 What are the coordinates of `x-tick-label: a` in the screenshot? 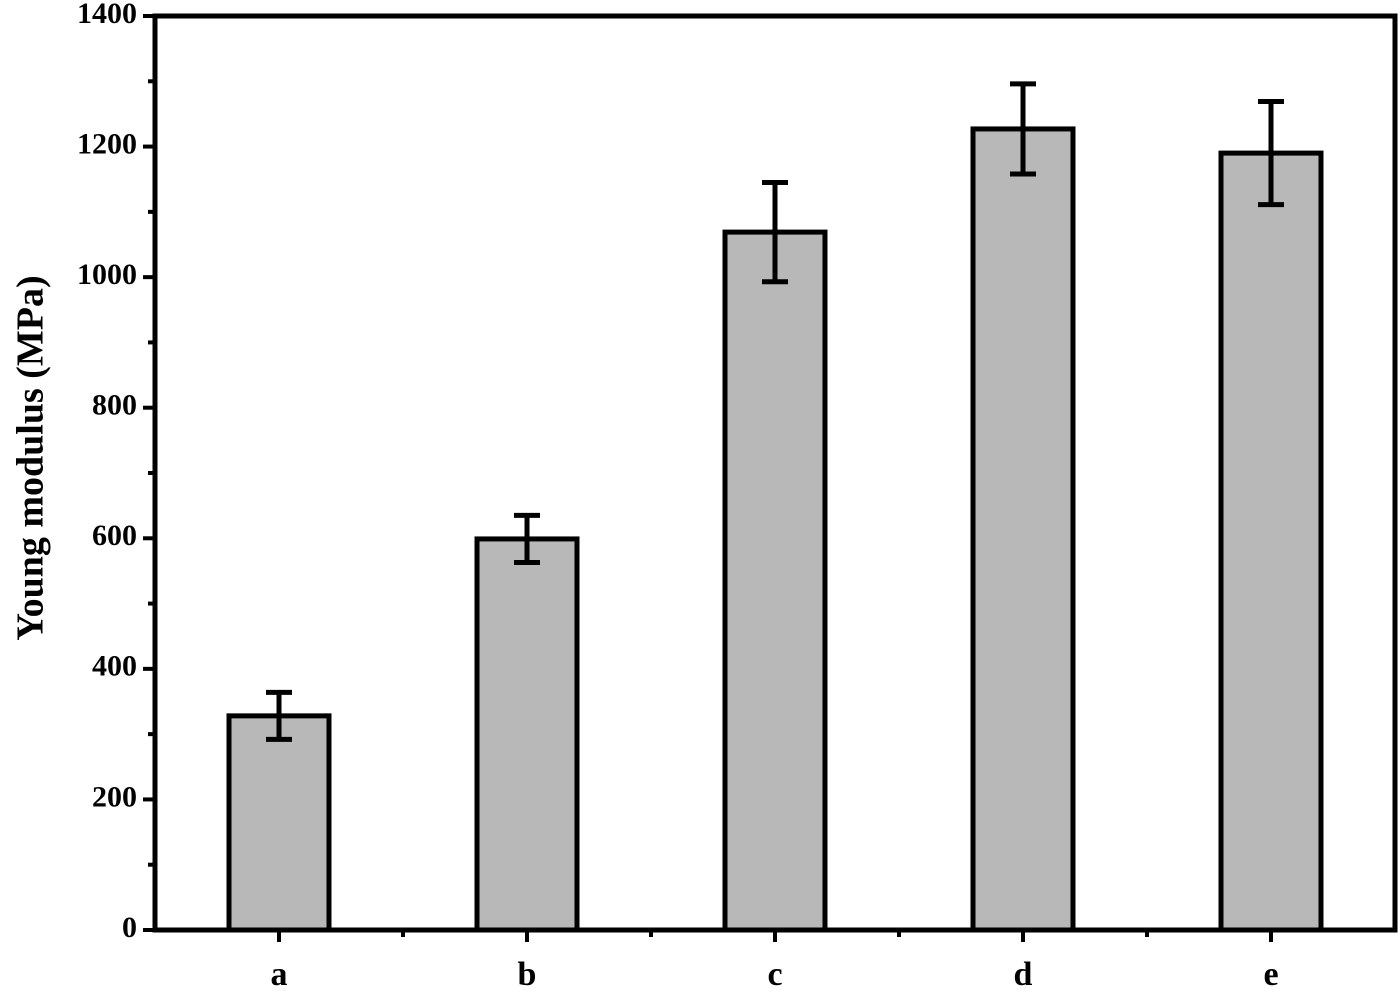 It's located at (279, 974).